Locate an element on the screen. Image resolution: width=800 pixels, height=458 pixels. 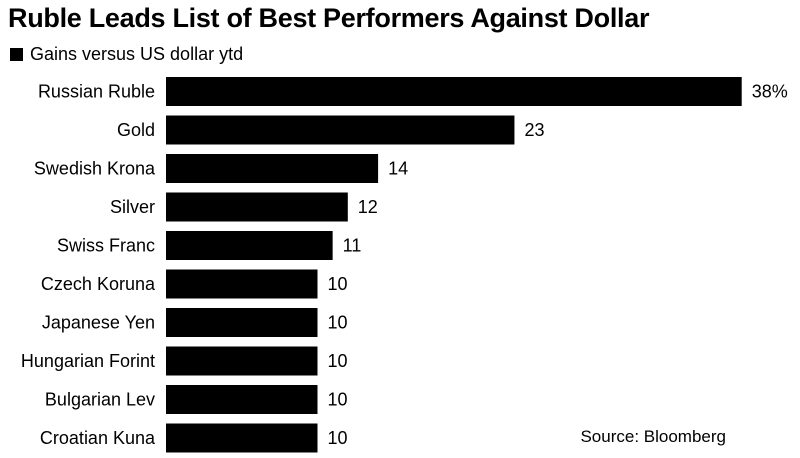
legend-swatch is located at coordinates (16, 54).